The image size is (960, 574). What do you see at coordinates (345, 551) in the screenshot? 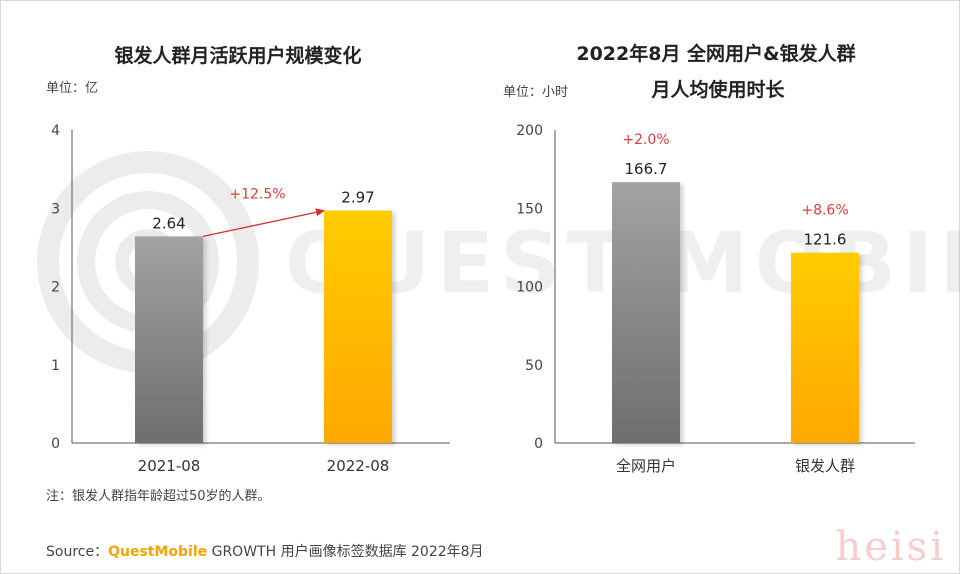
I see `source-suffix: GROWTH 用户画像标签数据库 2022年8月` at bounding box center [345, 551].